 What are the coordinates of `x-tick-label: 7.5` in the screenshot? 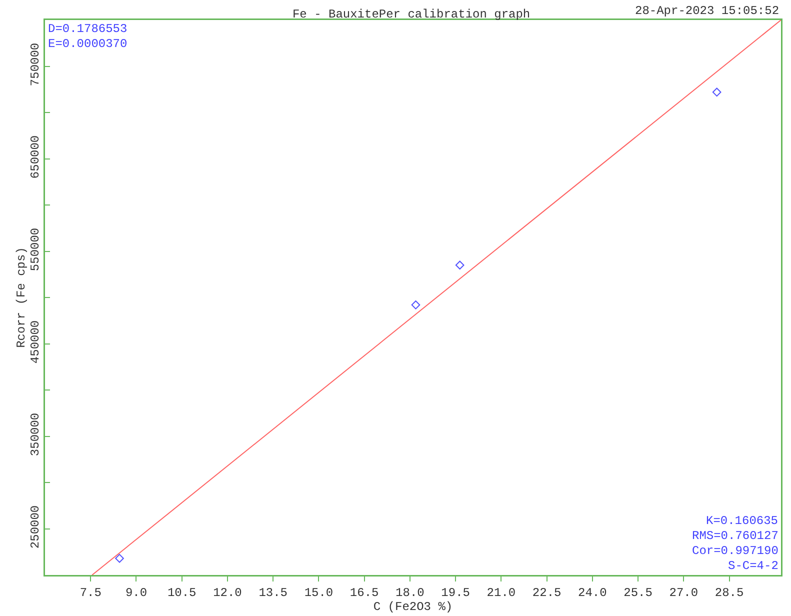 It's located at (91, 593).